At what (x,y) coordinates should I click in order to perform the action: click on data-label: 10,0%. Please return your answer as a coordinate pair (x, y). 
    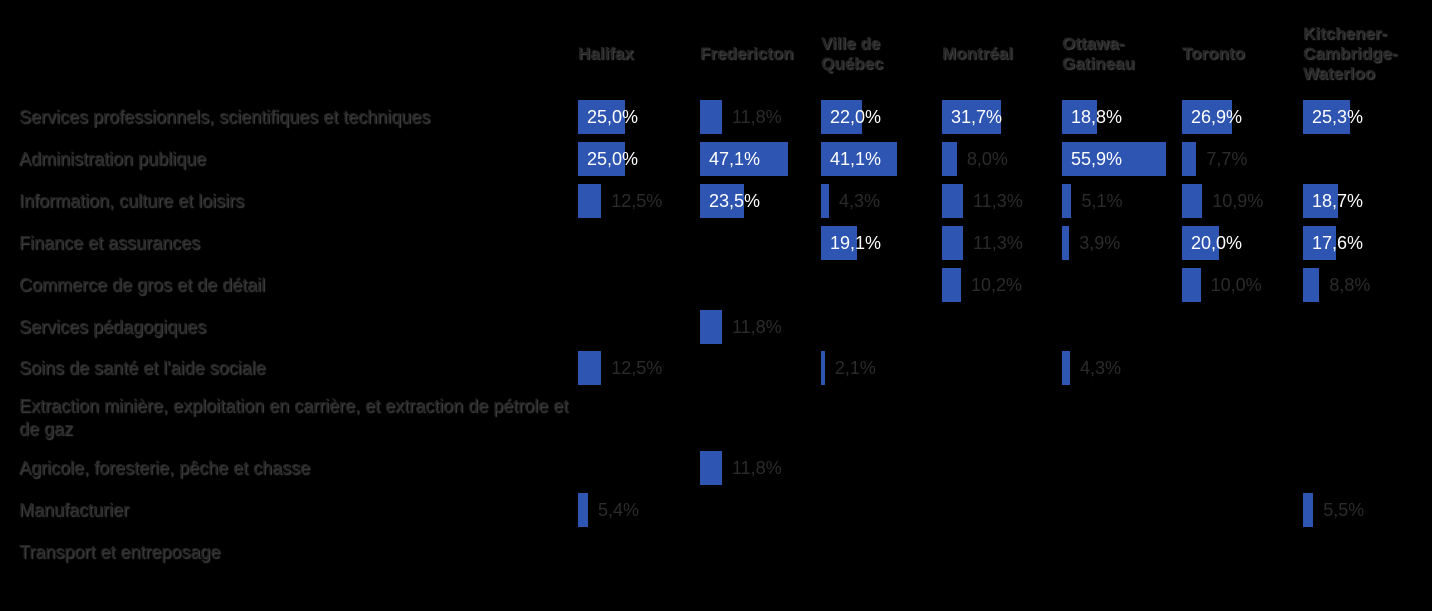
    Looking at the image, I should click on (1236, 285).